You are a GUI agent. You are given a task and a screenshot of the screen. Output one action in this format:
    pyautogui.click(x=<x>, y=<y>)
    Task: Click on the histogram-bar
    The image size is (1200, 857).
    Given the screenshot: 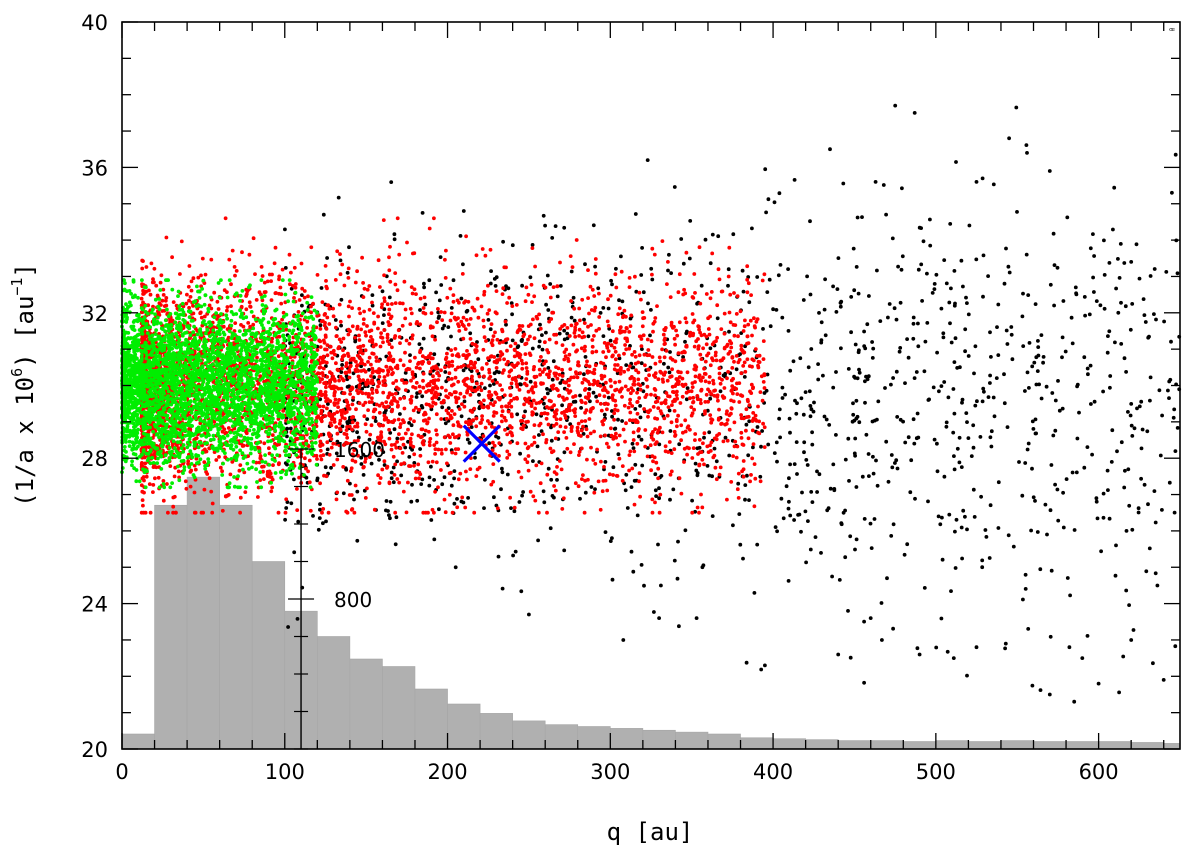 What is the action you would take?
    pyautogui.click(x=757, y=743)
    